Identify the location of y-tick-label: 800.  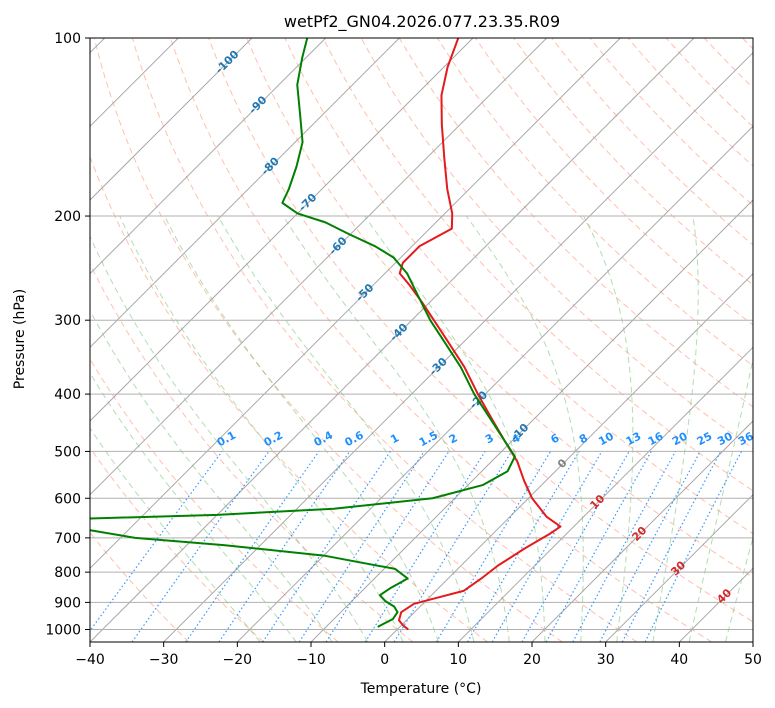
(67, 573).